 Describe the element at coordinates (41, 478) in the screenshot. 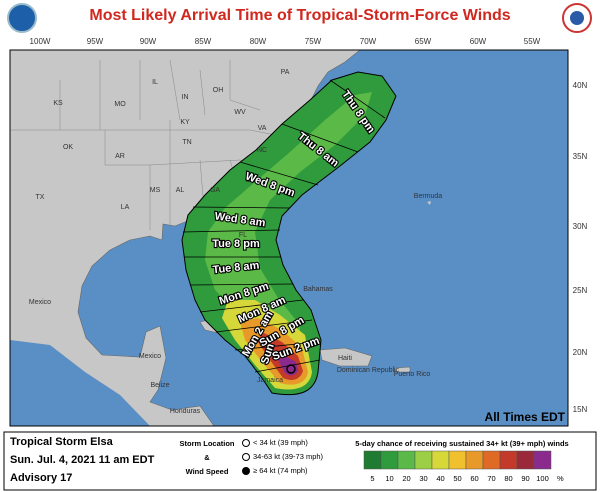

I see `advisory-number: Advisory 17` at that location.